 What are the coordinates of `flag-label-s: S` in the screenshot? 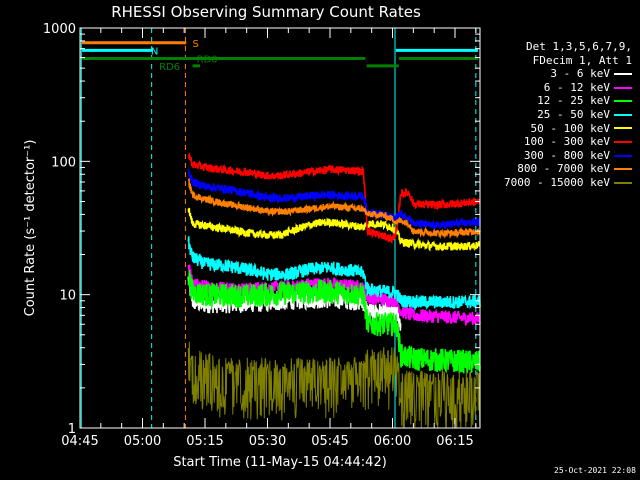 It's located at (196, 44).